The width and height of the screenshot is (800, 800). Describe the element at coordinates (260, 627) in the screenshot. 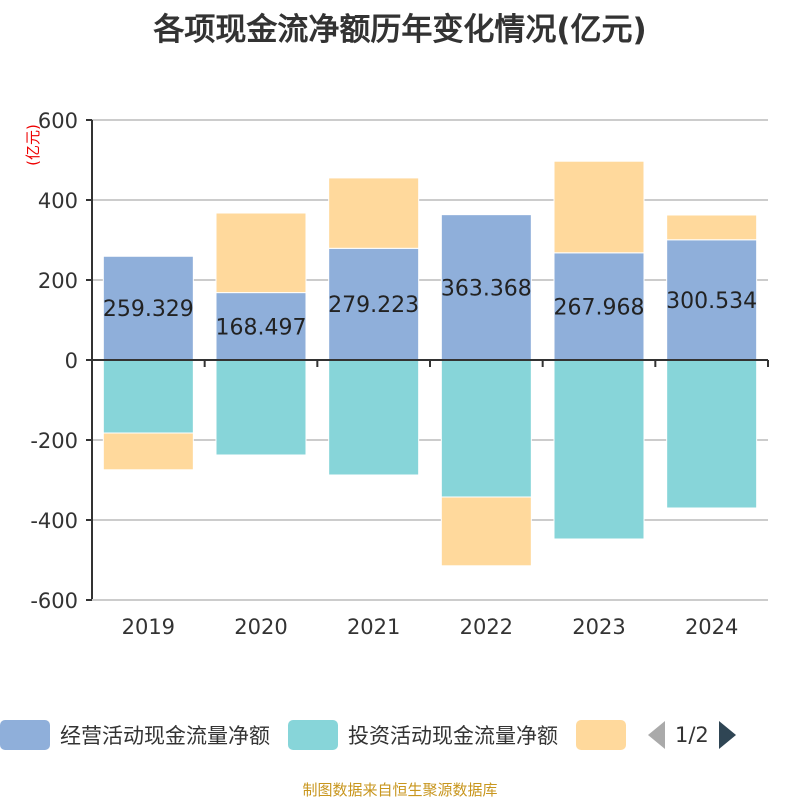

I see `x-tick-label: 2020` at that location.